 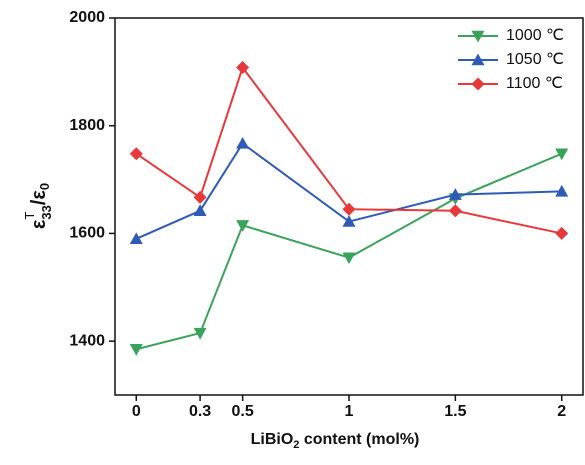 What do you see at coordinates (39, 198) in the screenshot?
I see `y-label-part: /ε` at bounding box center [39, 198].